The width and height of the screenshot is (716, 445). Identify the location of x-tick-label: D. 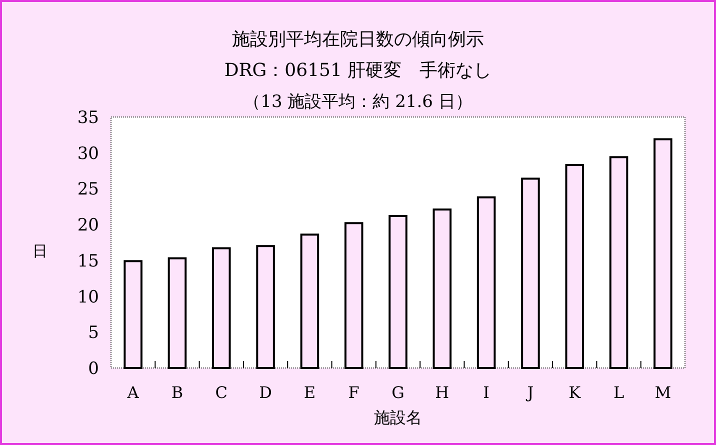
(265, 392).